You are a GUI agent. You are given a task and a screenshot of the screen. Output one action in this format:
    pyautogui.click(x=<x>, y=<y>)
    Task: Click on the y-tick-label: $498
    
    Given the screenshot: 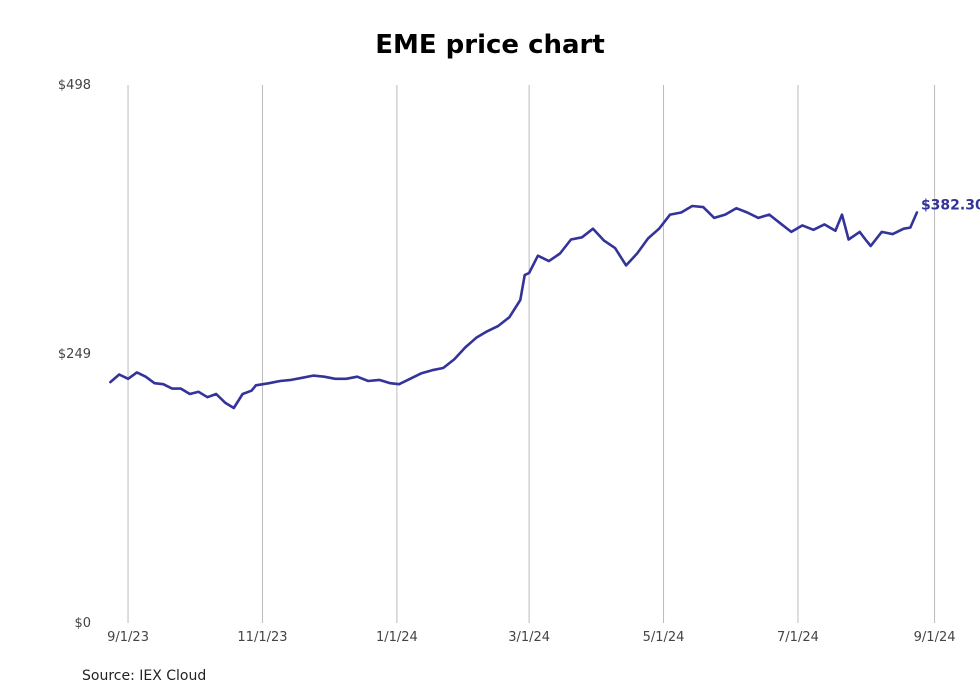 What is the action you would take?
    pyautogui.click(x=74, y=85)
    